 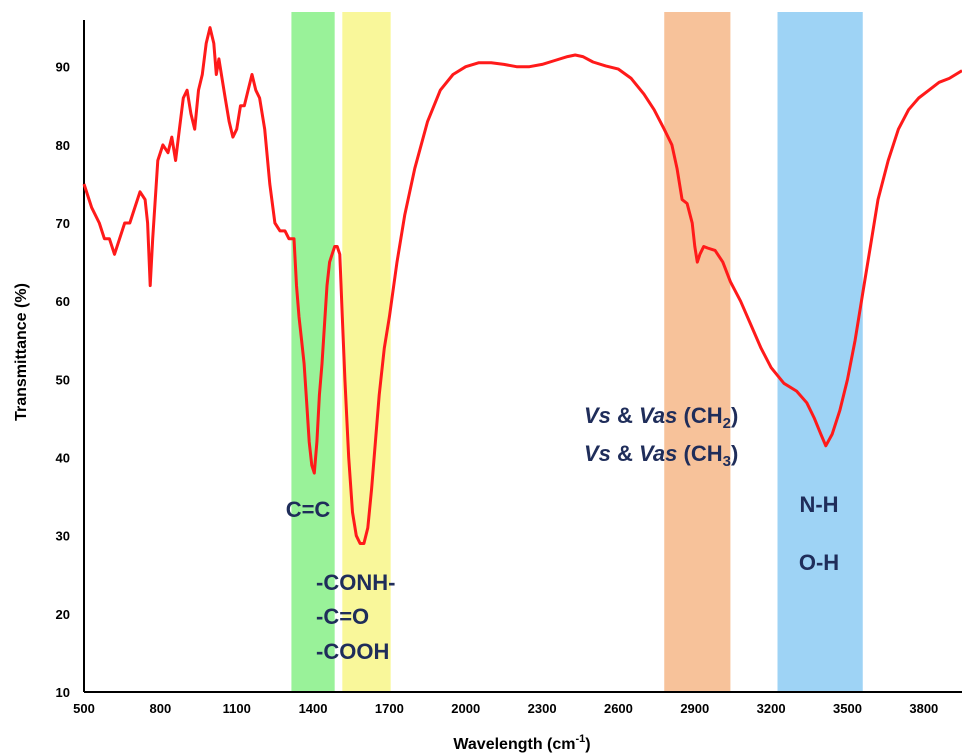 What do you see at coordinates (84, 708) in the screenshot?
I see `x-tick-500: 500` at bounding box center [84, 708].